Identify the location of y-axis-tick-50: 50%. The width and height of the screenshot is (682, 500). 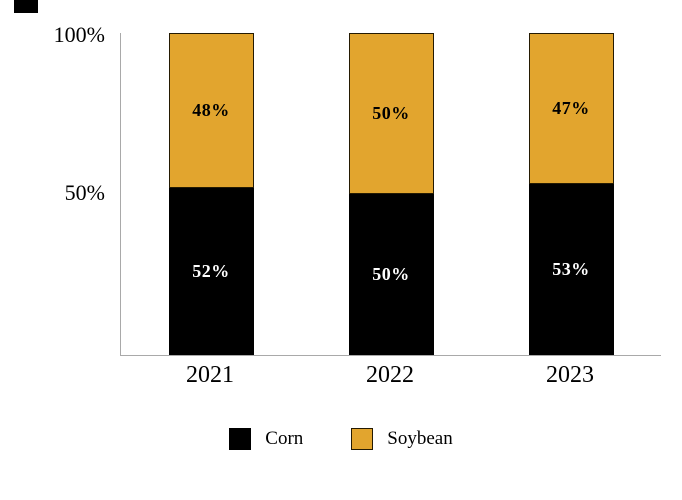
(84, 192).